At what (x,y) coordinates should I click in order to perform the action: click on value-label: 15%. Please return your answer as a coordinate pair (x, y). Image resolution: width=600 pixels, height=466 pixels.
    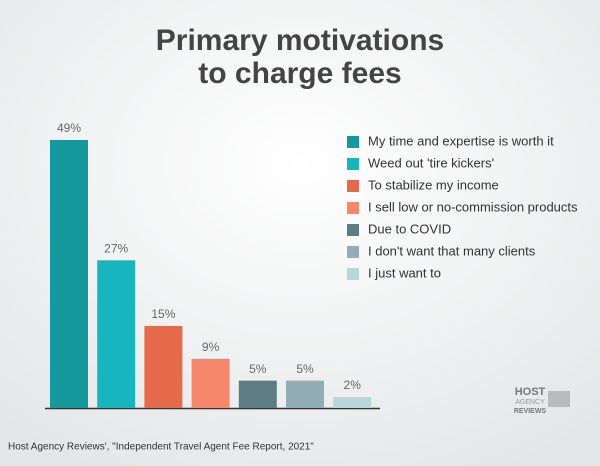
    Looking at the image, I should click on (163, 314).